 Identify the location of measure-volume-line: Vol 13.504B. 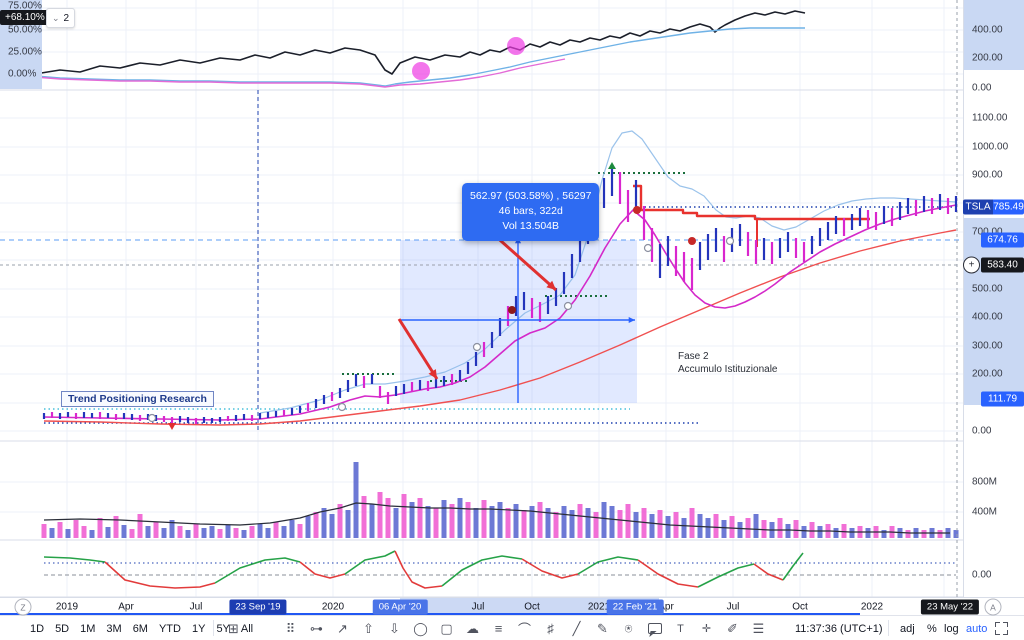
(531, 226).